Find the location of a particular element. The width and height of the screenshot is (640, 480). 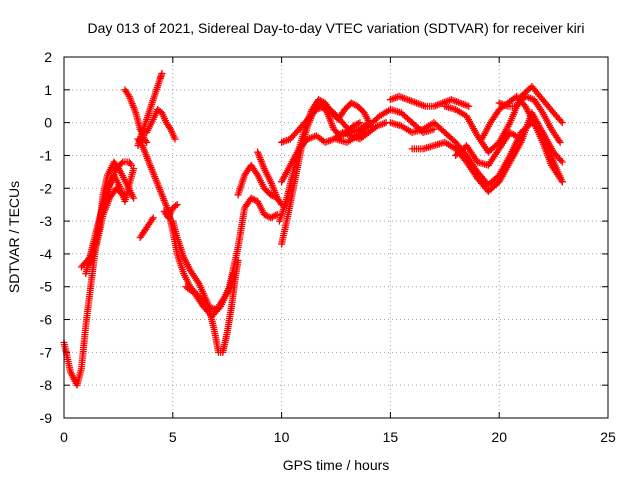

y-axis-label: SDTVAR / TECUs is located at coordinates (14, 237).